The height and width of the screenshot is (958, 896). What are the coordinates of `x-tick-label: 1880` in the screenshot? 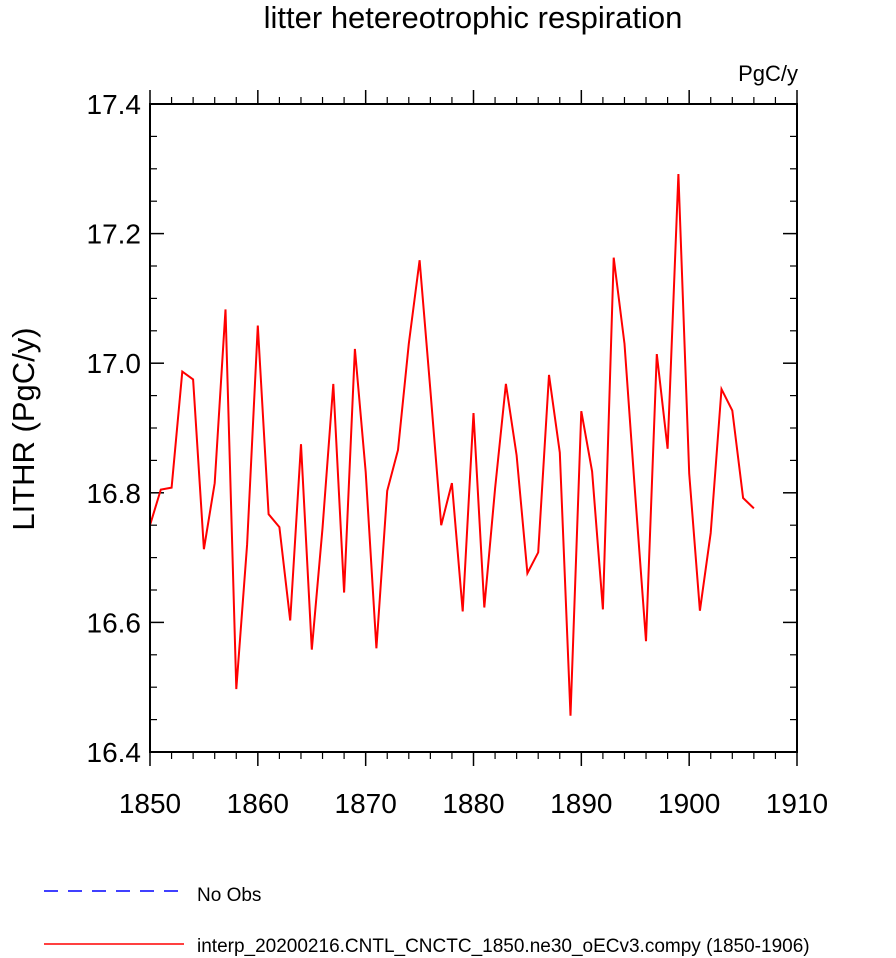 It's located at (473, 803).